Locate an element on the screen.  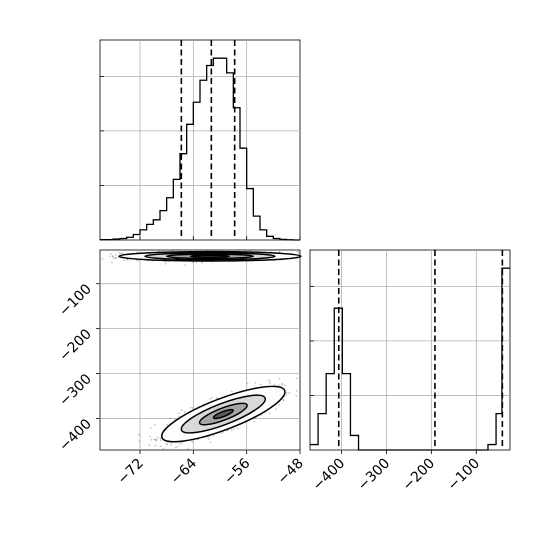
joint-panel is located at coordinates (200, 350).